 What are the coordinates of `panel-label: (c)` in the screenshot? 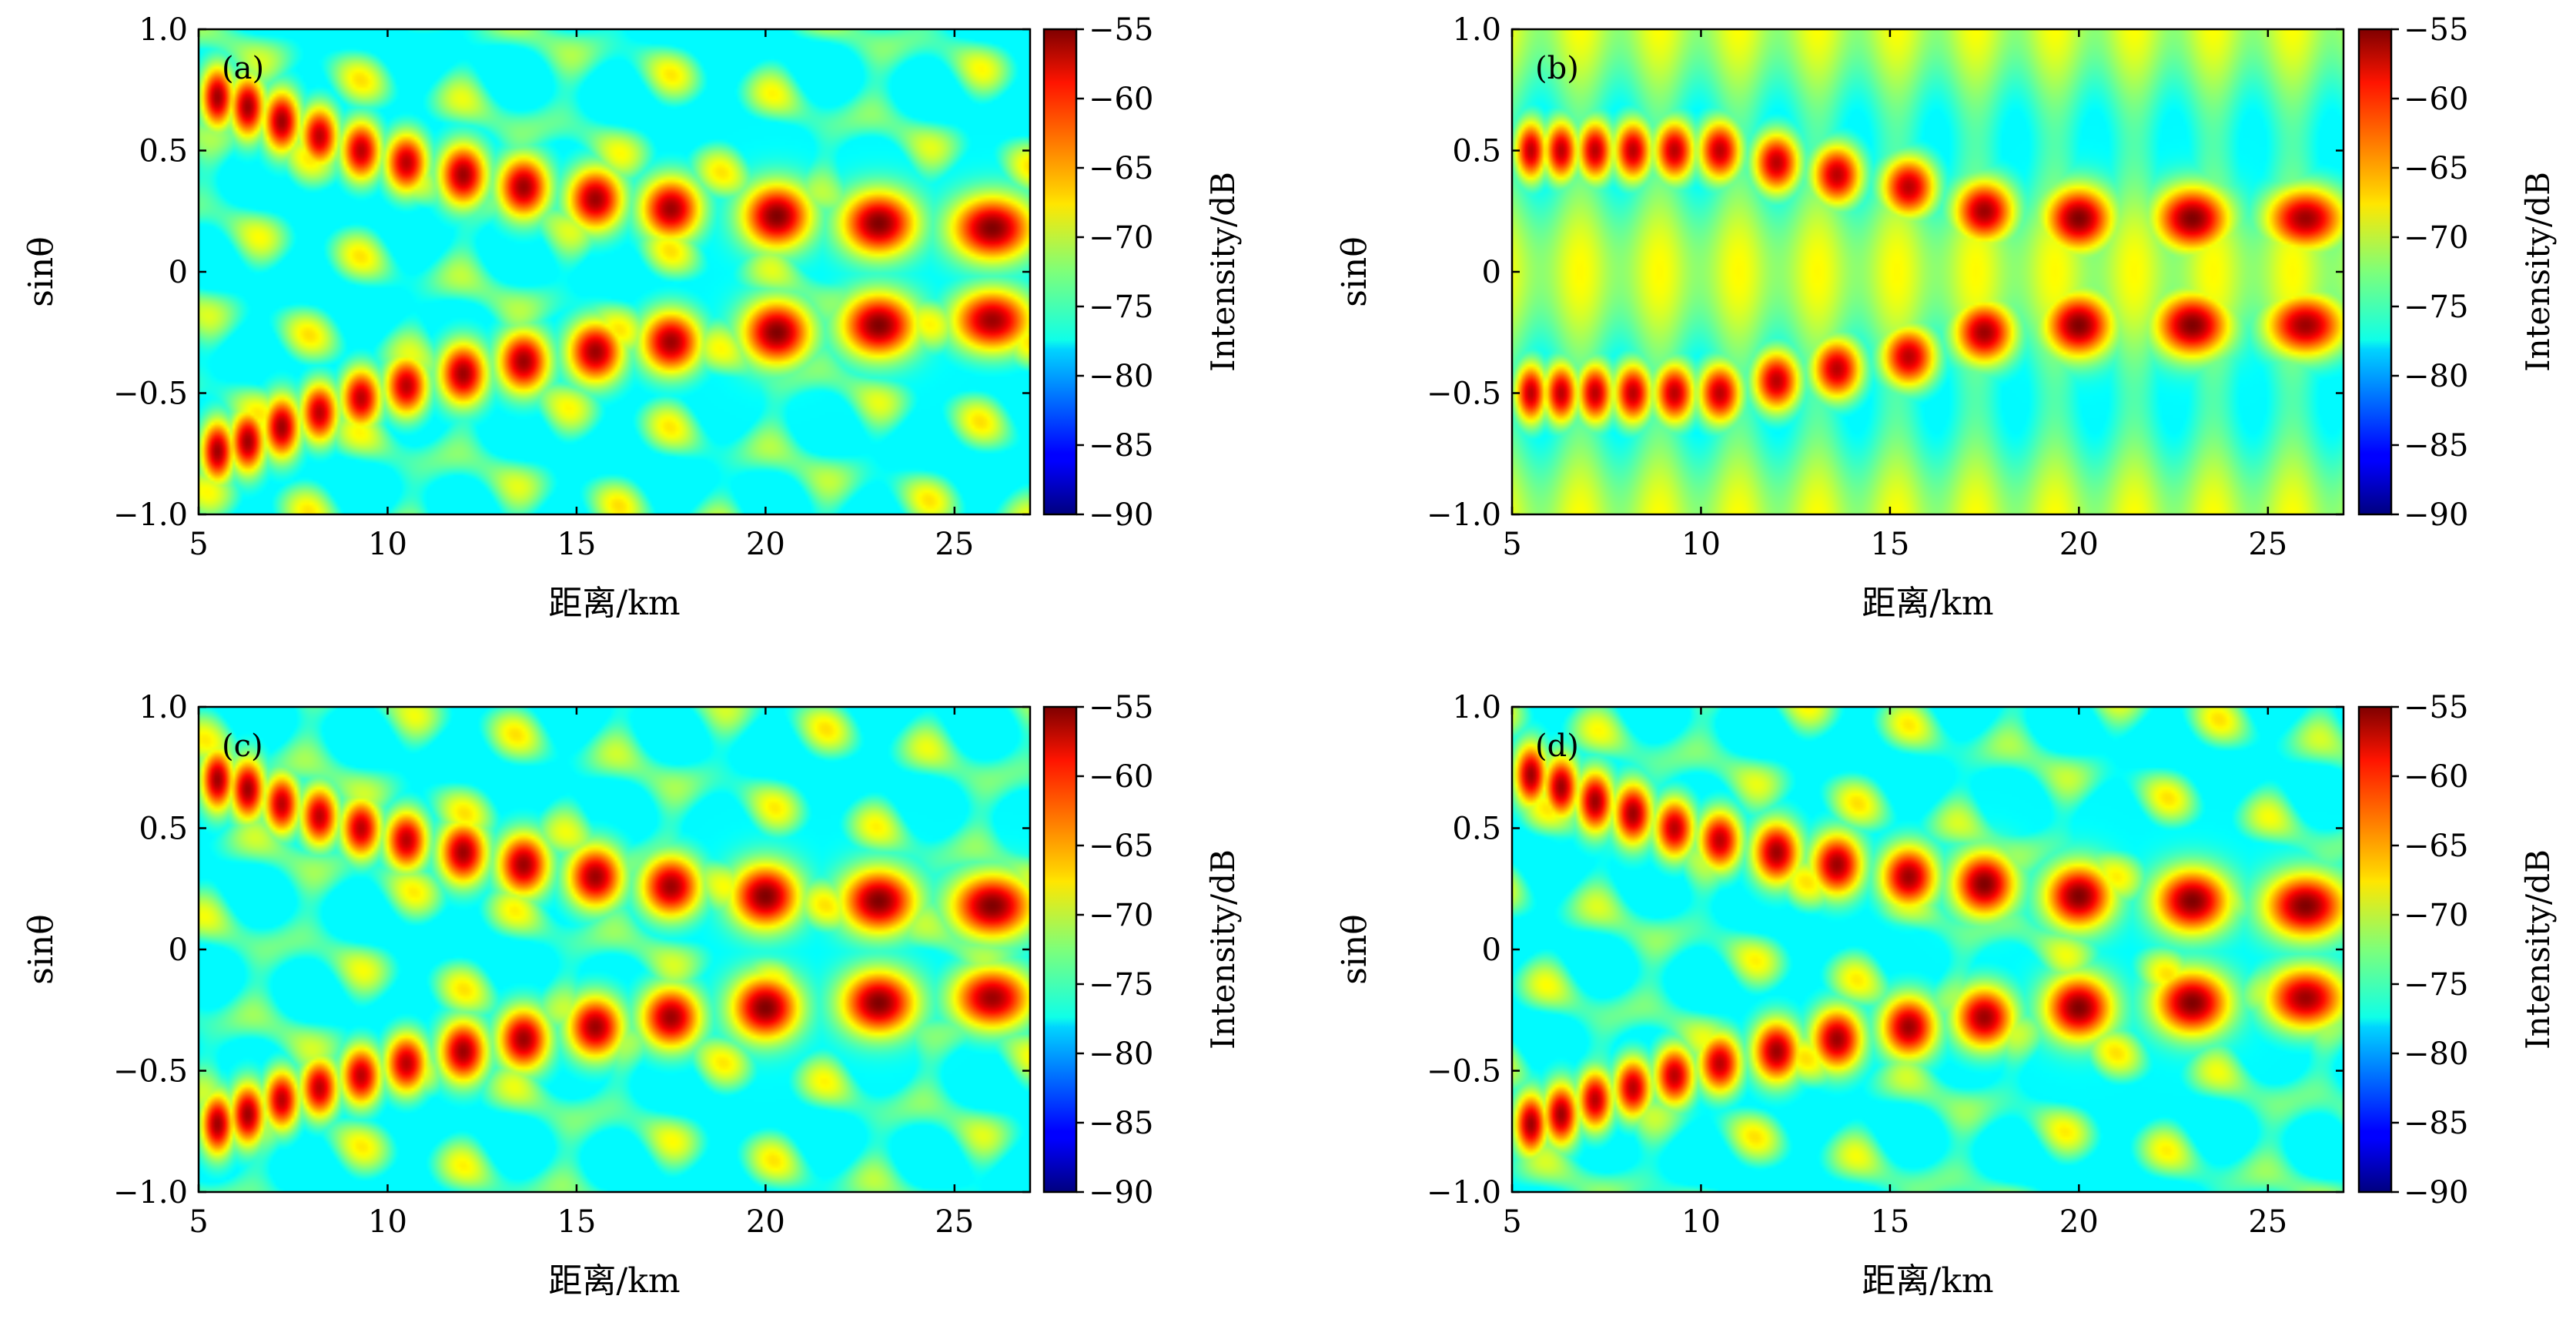 It's located at (243, 746).